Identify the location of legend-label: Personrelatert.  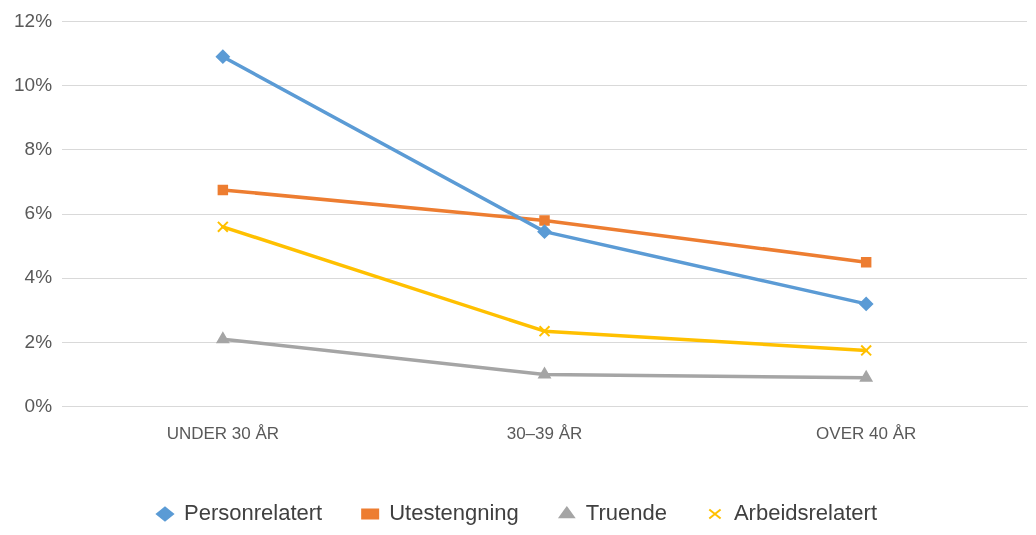
(253, 513).